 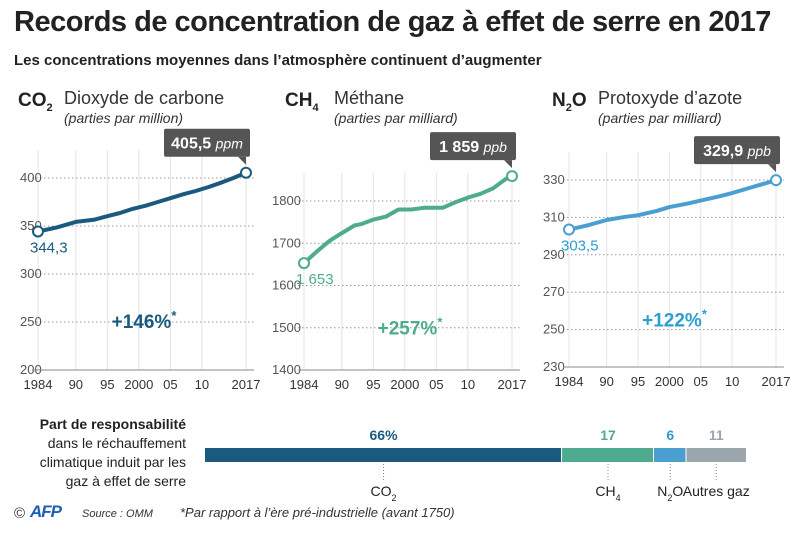 I want to click on increase-label: +146%*, so click(x=145, y=320).